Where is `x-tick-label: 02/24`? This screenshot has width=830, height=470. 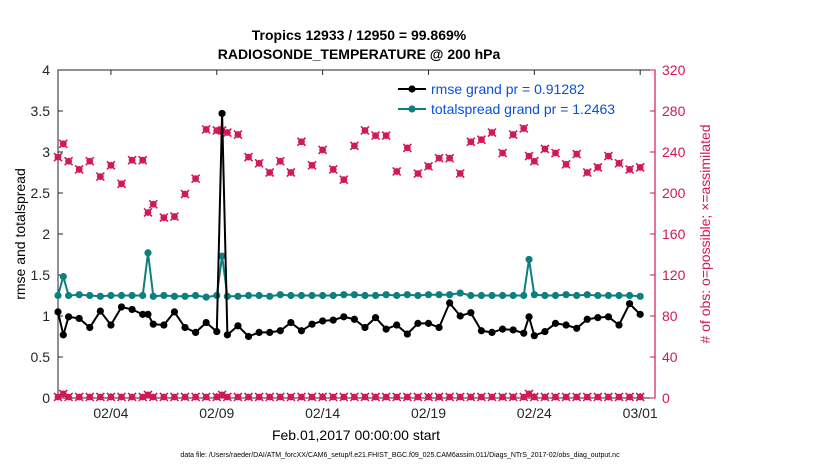 x-tick-label: 02/24 is located at coordinates (534, 413).